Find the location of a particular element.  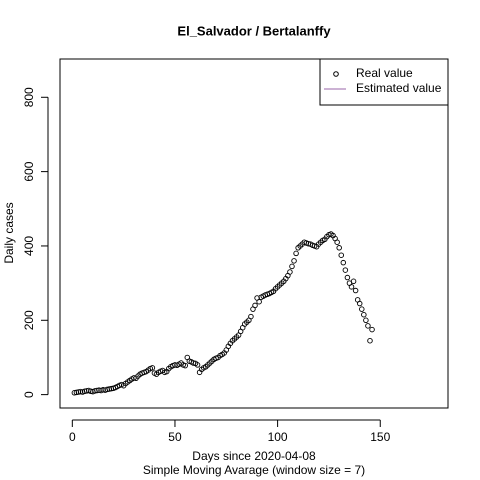

y-tick-label: 400 is located at coordinates (29, 246).